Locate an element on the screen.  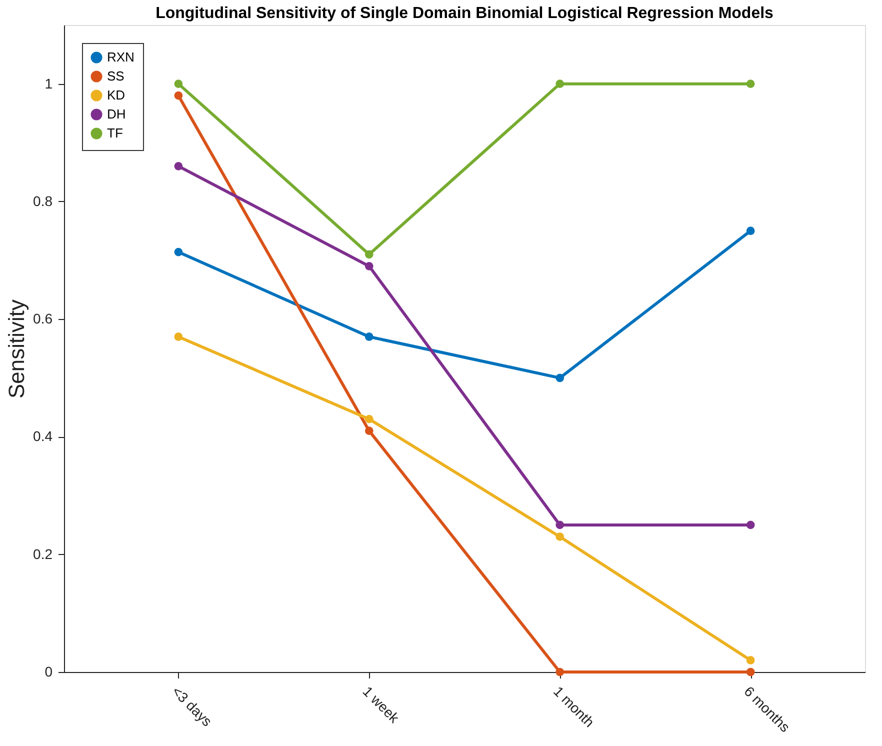
y-axis-title: Sensitivity is located at coordinates (17, 349).